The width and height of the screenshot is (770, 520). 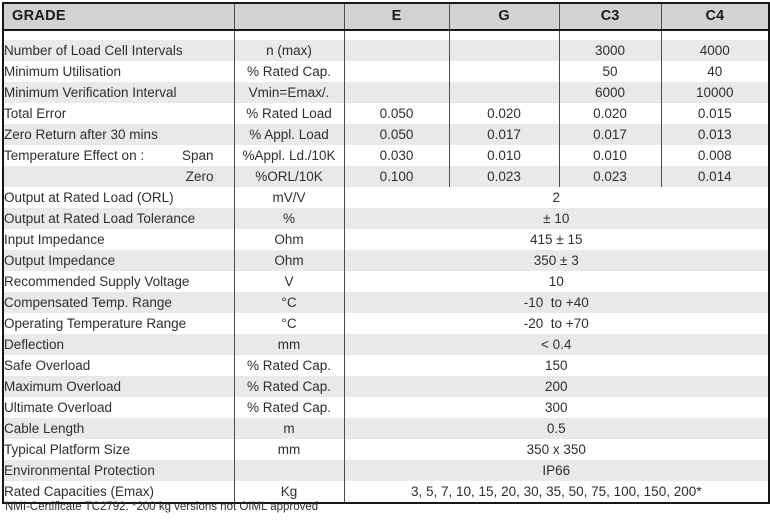 I want to click on table-row: Output Impedance Ohm 350 ± 3, so click(x=386, y=260).